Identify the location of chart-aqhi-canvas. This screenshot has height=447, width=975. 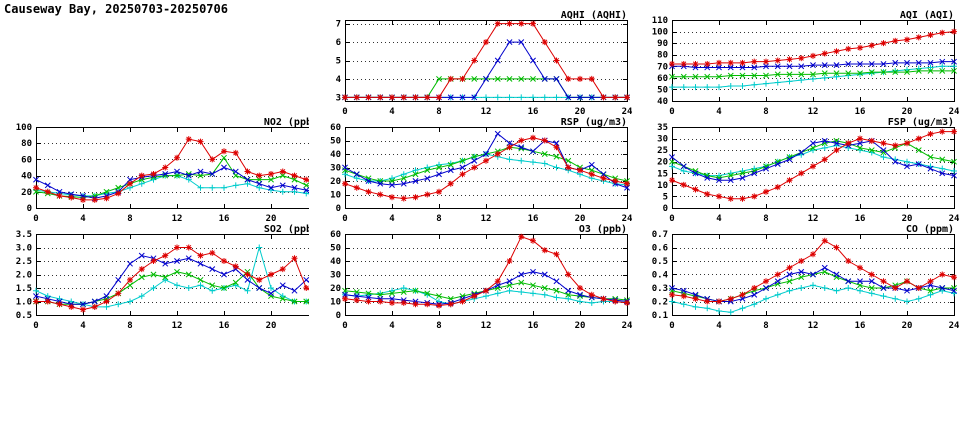
(474, 66).